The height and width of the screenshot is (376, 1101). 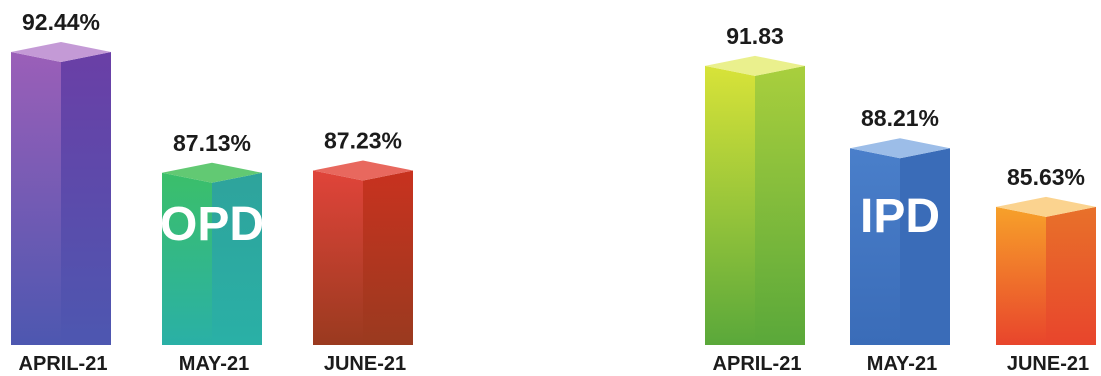 What do you see at coordinates (363, 141) in the screenshot?
I see `opd-bar-june-21-value-label: 87.23%` at bounding box center [363, 141].